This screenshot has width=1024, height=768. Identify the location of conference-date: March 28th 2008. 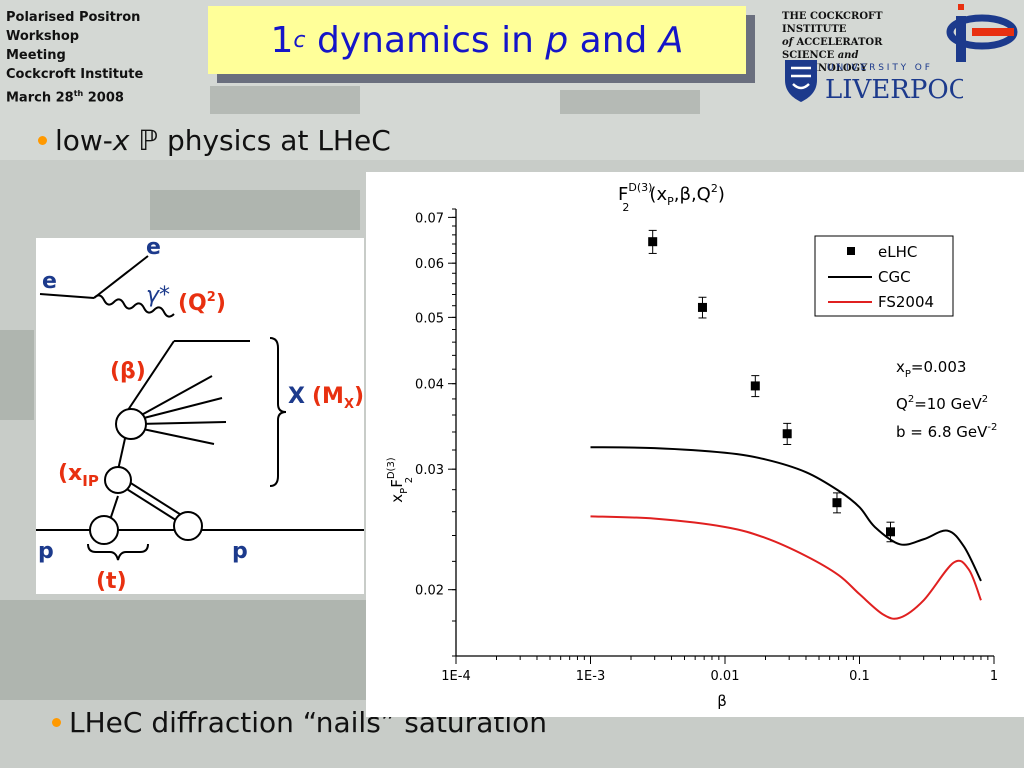
(101, 95).